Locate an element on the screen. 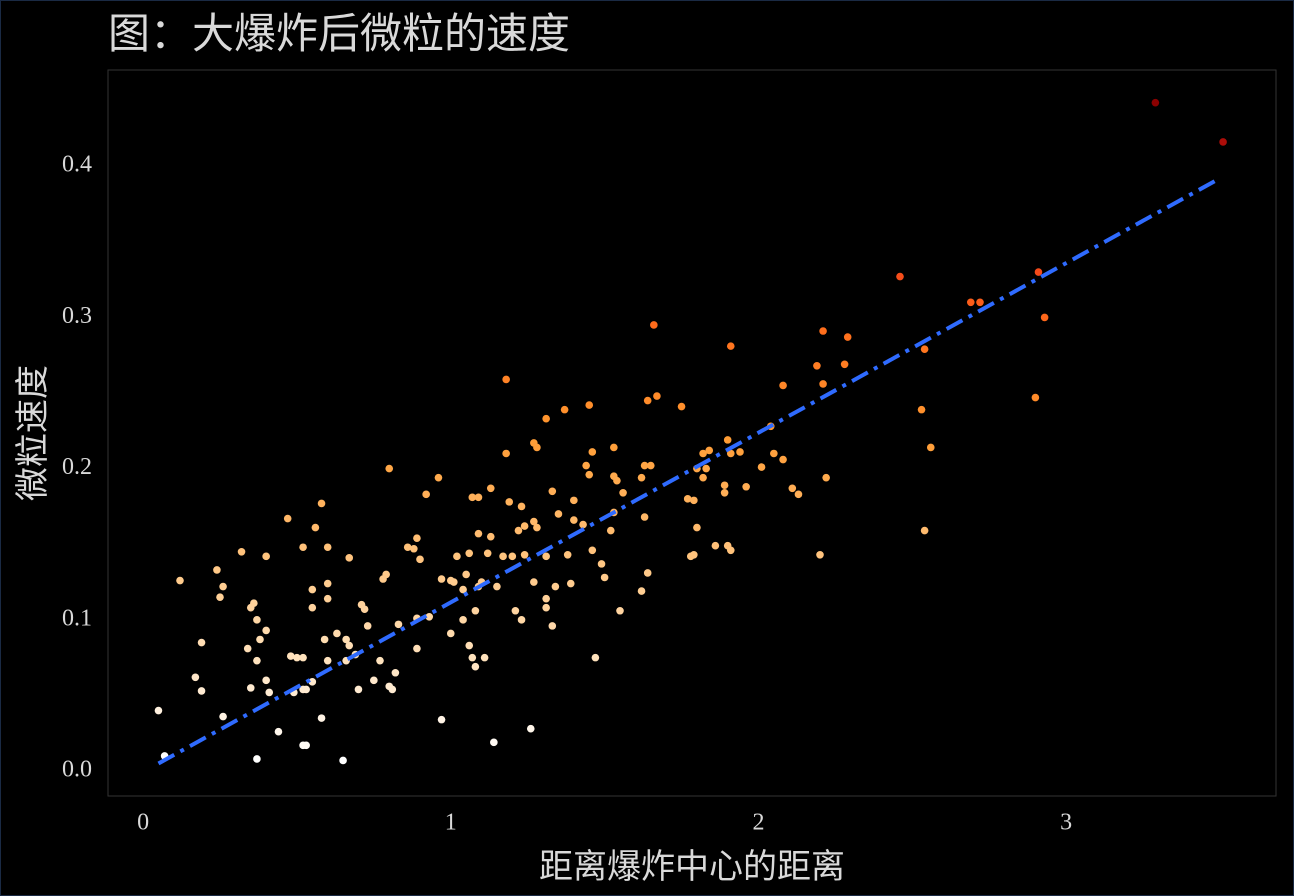 This screenshot has width=1294, height=896. y-tick-label: 0.3 is located at coordinates (77, 316).